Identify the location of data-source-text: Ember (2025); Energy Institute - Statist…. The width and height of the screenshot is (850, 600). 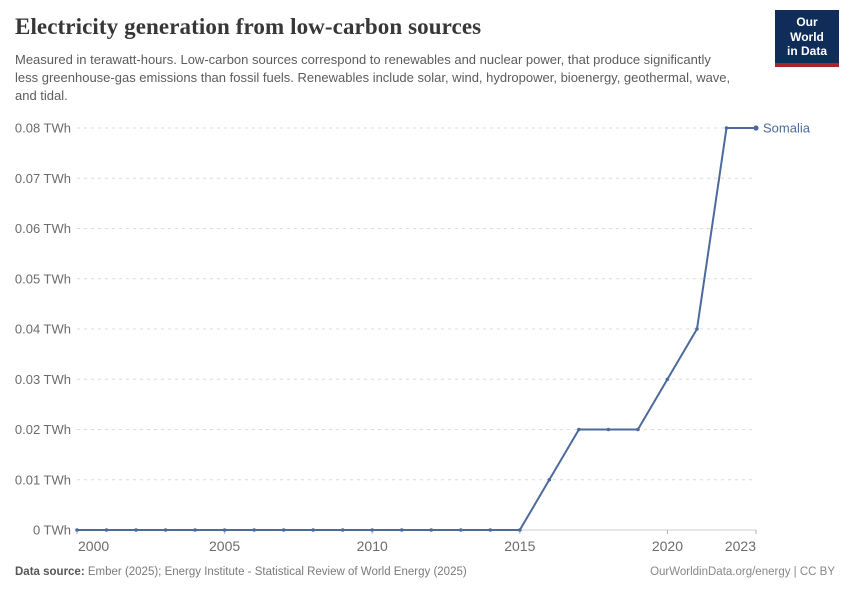
(277, 572).